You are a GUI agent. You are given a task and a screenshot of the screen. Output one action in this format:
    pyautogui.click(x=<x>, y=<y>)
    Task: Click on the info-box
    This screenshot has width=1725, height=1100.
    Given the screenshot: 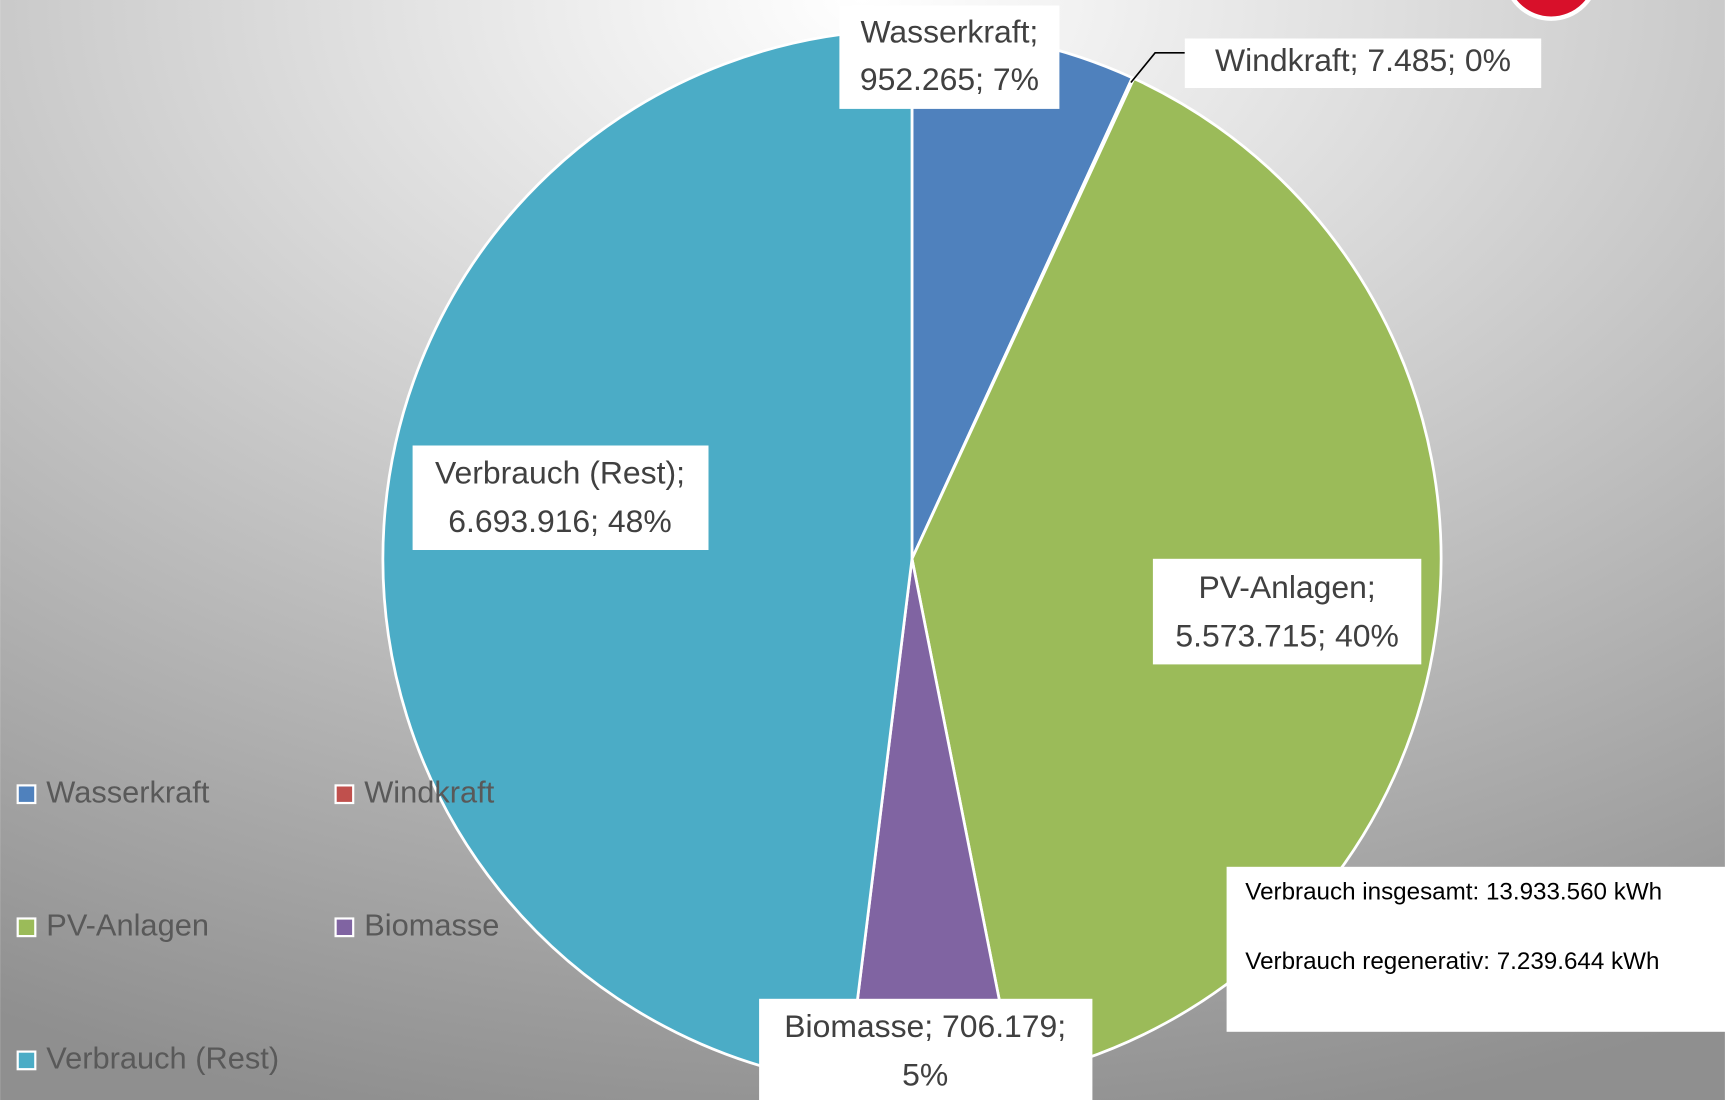 What is the action you would take?
    pyautogui.click(x=1475, y=949)
    